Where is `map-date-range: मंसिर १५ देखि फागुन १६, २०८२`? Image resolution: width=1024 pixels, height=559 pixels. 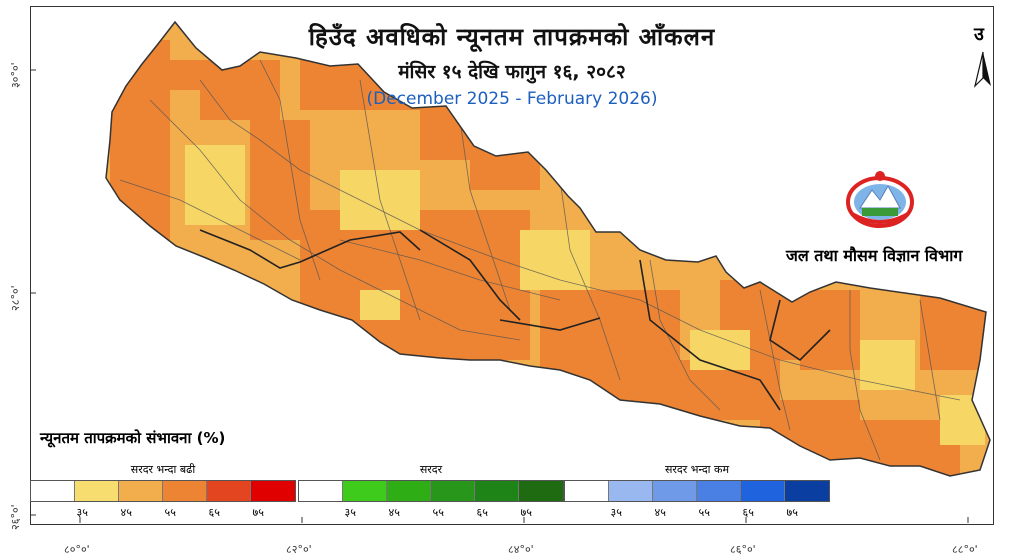
map-date-range: मंसिर १५ देखि फागुन १६, २०८२ is located at coordinates (512, 72).